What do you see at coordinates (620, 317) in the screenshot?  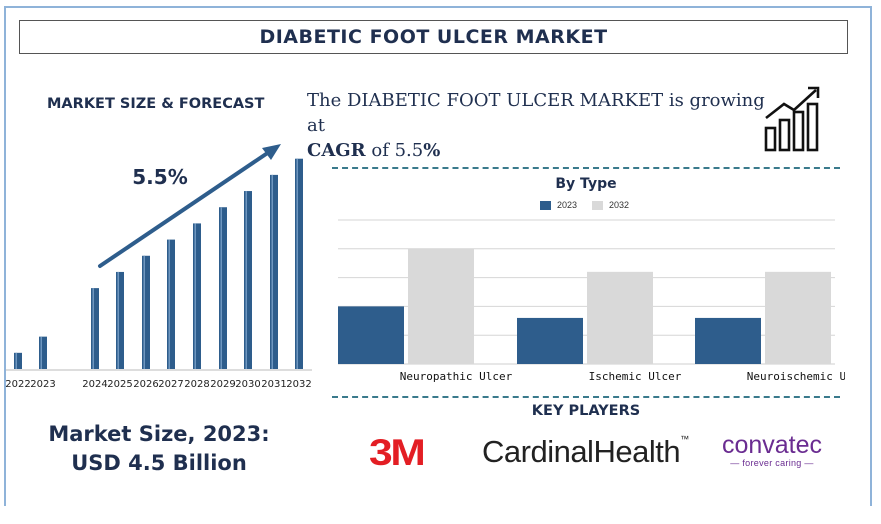 I see `bar-ischemic-ulcer-2032` at bounding box center [620, 317].